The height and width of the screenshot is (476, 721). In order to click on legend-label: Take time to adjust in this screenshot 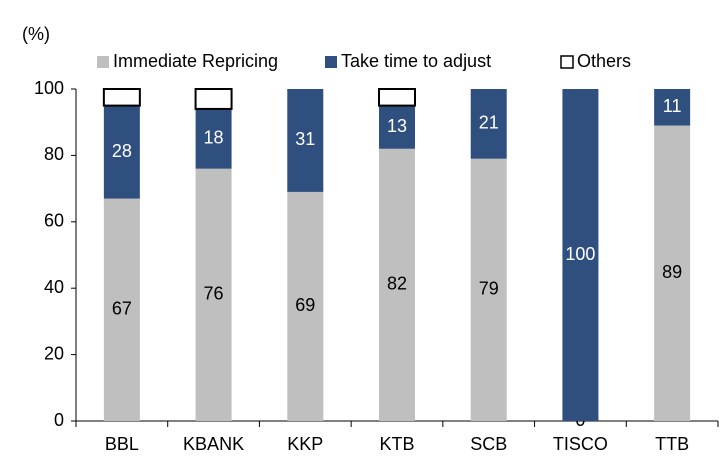, I will do `click(416, 61)`.